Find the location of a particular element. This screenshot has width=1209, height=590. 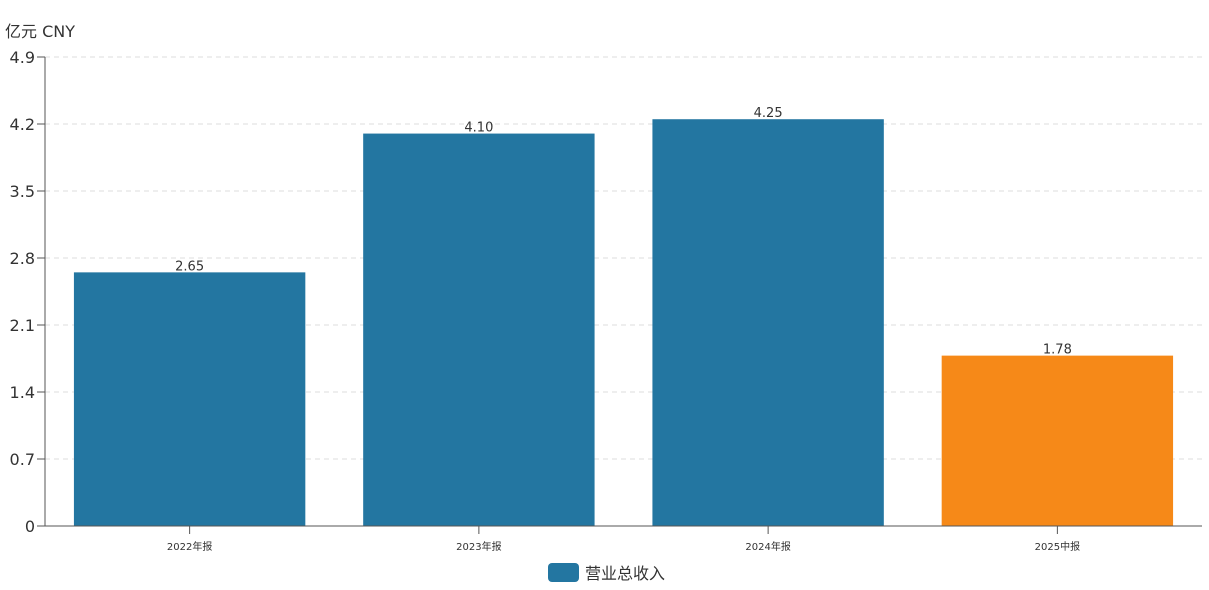

x-tick-label: 2022年报 is located at coordinates (189, 546).